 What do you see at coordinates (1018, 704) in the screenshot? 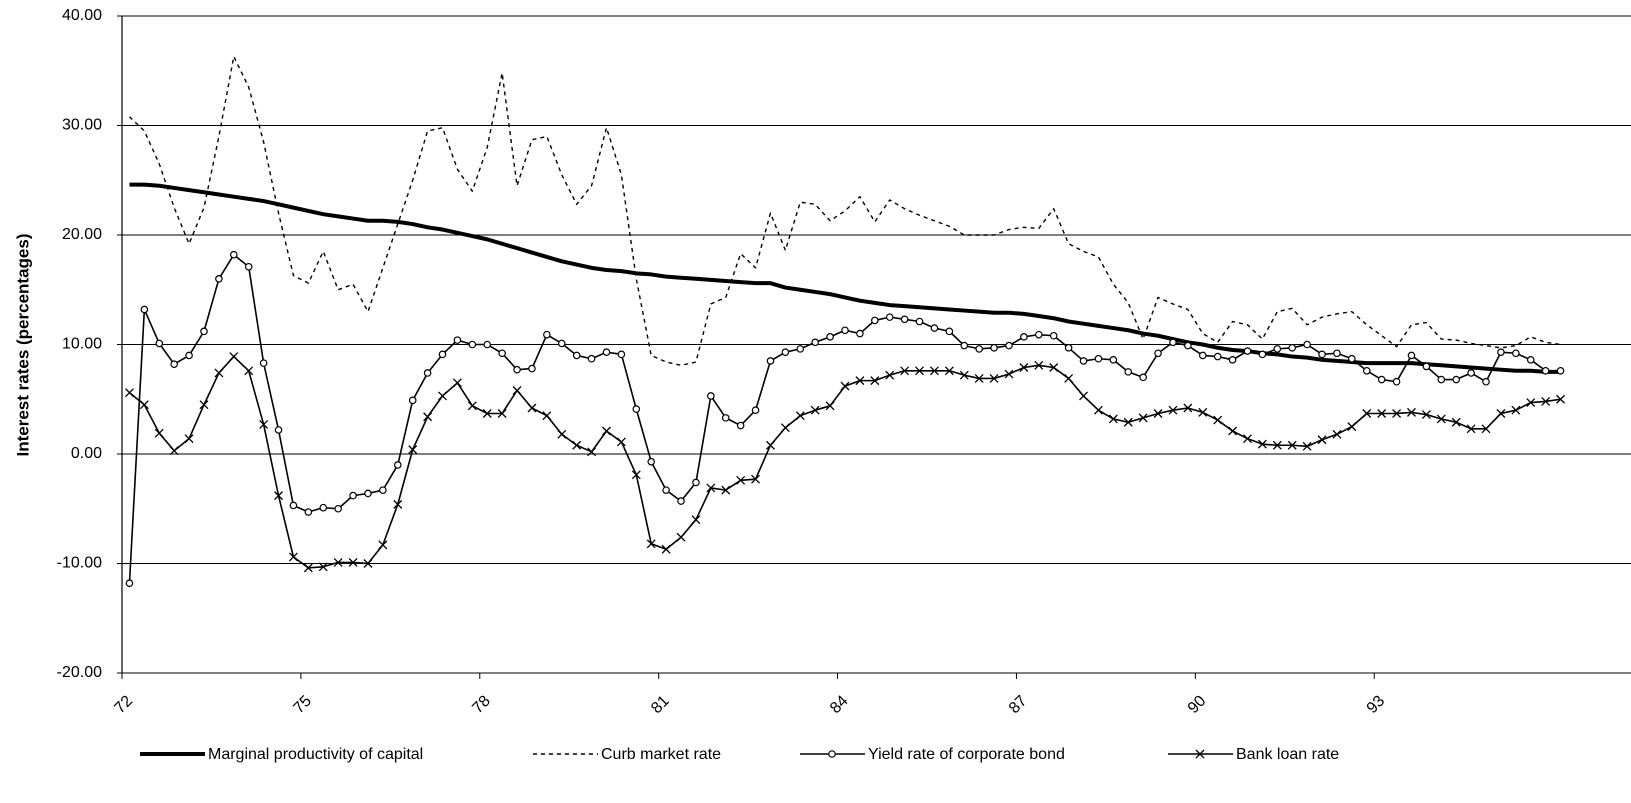
I see `x-tick-label: 87` at bounding box center [1018, 704].